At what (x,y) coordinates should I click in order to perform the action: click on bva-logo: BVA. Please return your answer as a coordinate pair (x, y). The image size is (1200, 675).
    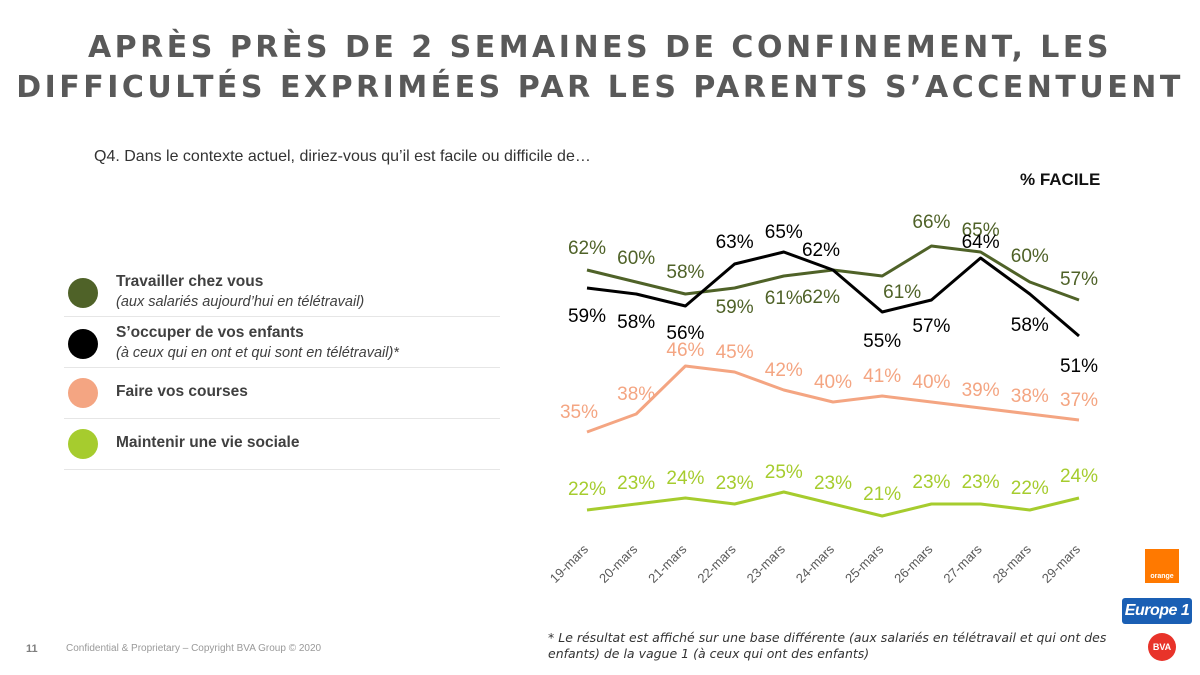
    Looking at the image, I should click on (1162, 647).